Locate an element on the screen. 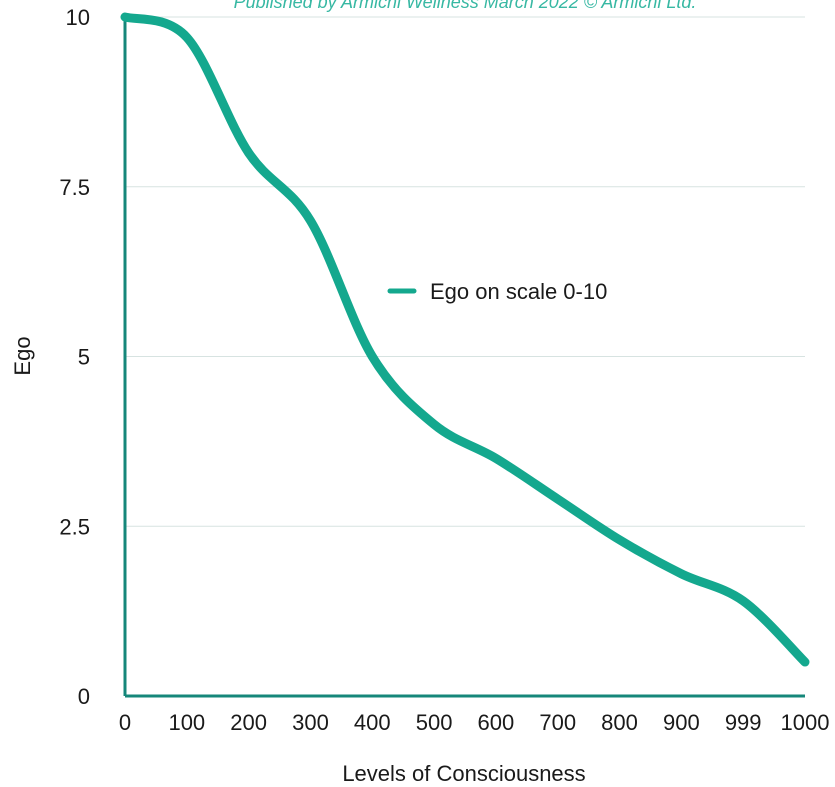 Image resolution: width=835 pixels, height=787 pixels. x-tick-label: 100 is located at coordinates (186, 722).